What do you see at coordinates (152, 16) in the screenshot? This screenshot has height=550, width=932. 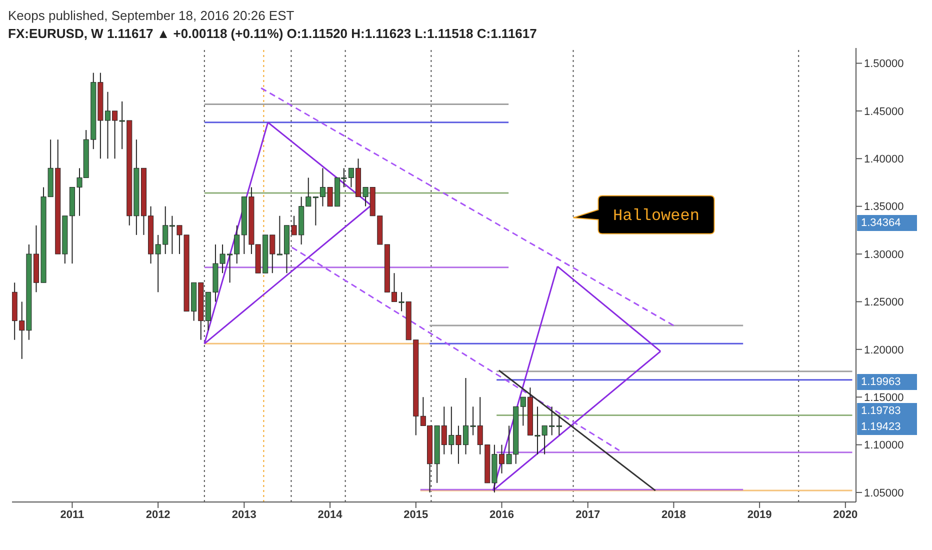 I see `chart-title: Keops published, September 18, 2016 20:26 EST` at bounding box center [152, 16].